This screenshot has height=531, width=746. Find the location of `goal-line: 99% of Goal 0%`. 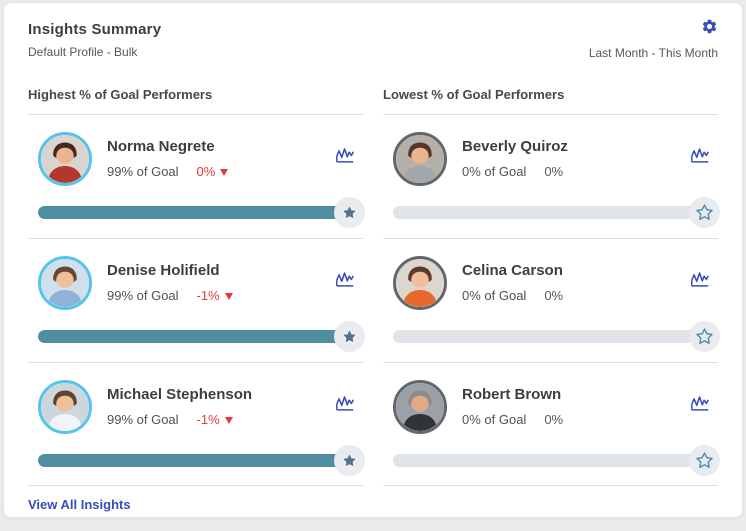

goal-line: 99% of Goal 0% is located at coordinates (168, 171).